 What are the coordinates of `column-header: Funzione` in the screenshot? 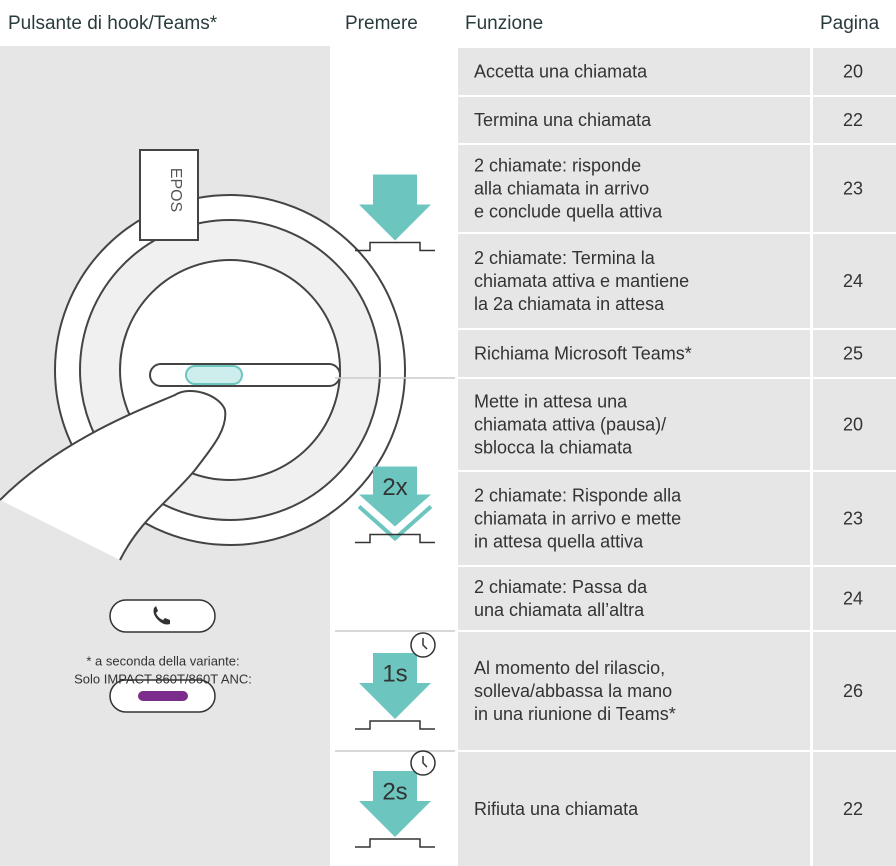 It's located at (504, 23).